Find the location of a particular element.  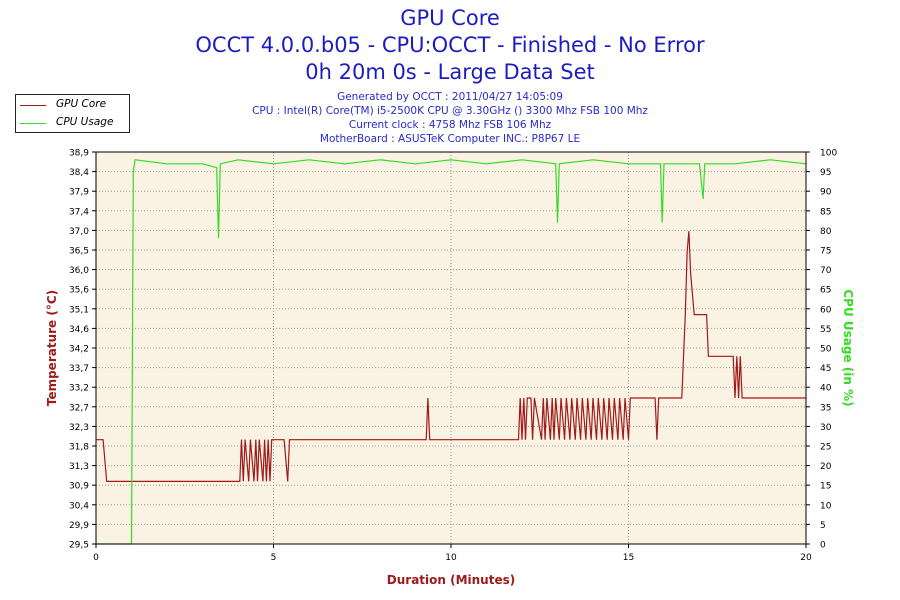

legend-swatch-gpu-core is located at coordinates (33, 105).